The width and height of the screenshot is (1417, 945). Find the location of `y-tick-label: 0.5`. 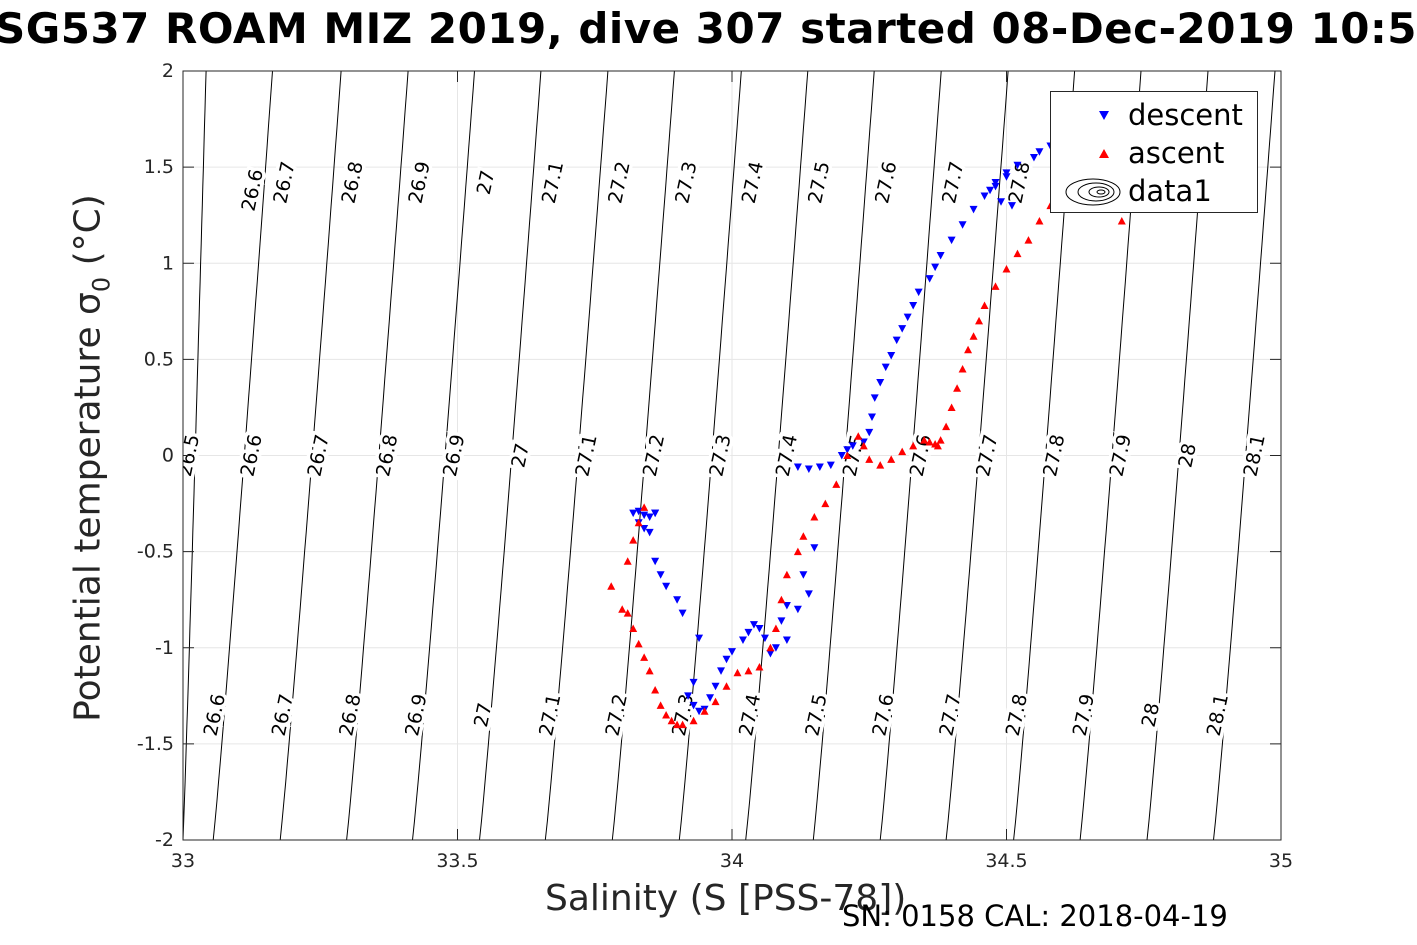

y-tick-label: 0.5 is located at coordinates (159, 359).